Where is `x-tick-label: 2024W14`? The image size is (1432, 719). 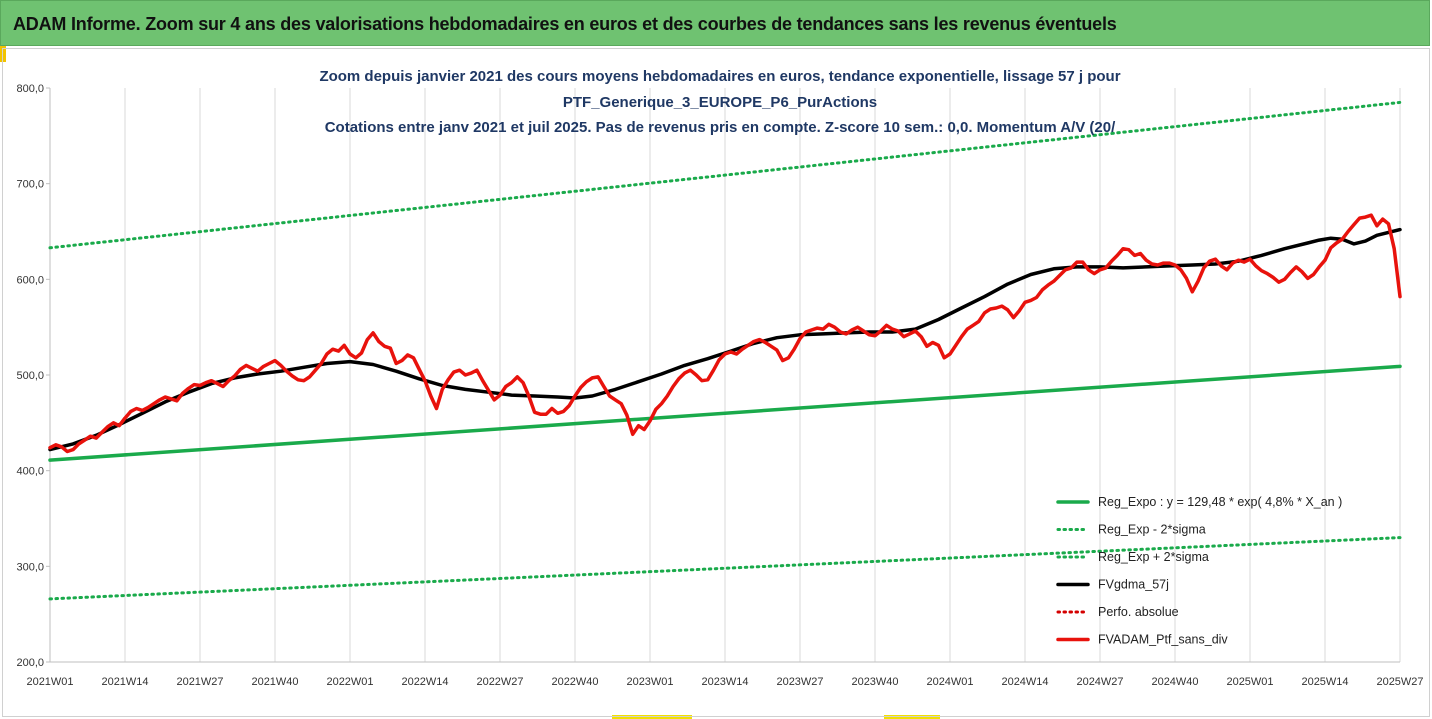 x-tick-label: 2024W14 is located at coordinates (1024, 682).